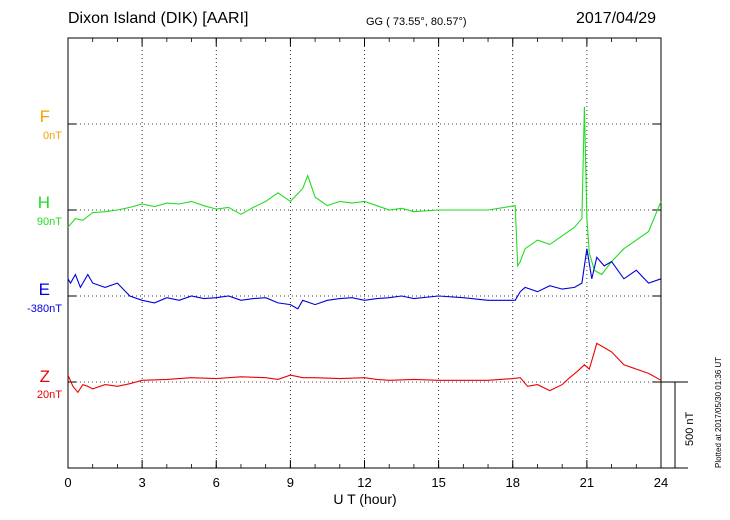 This screenshot has height=520, width=730. I want to click on series-label-f: F, so click(44, 116).